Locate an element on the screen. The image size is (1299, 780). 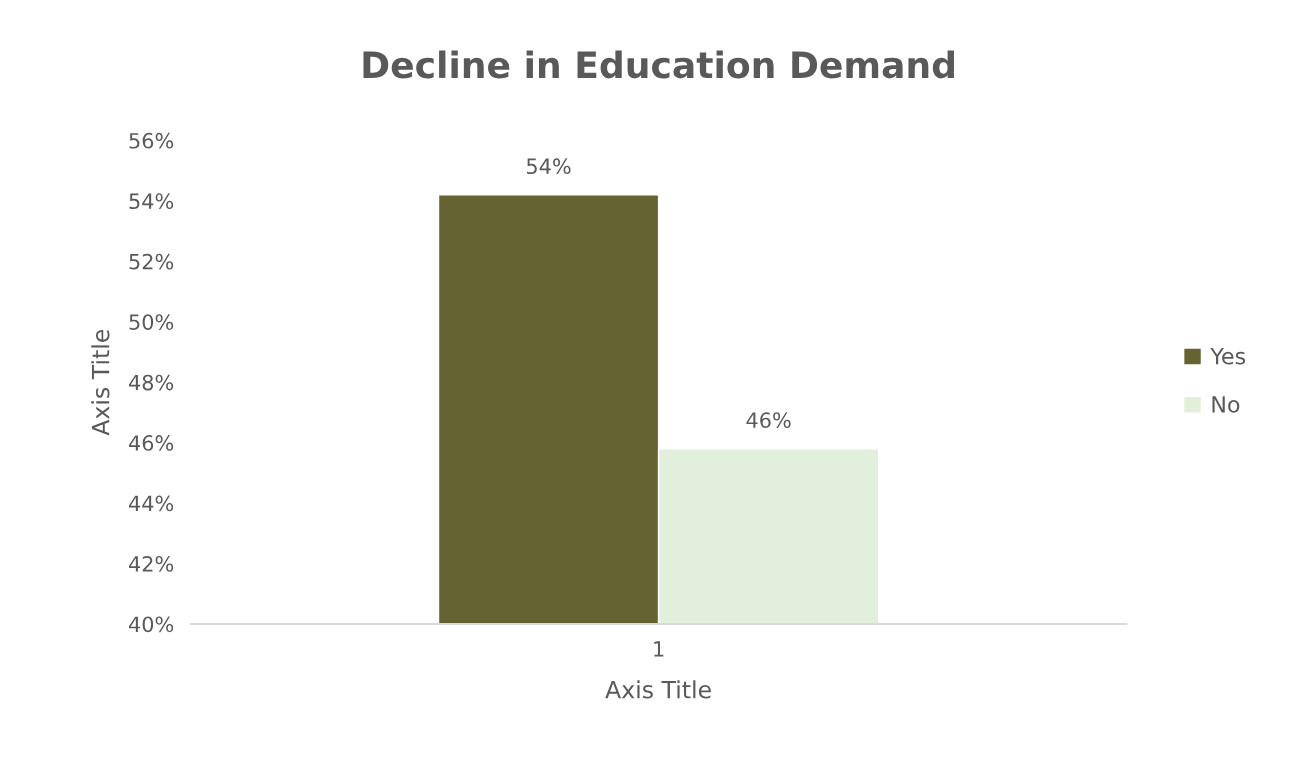
data-label: 46% is located at coordinates (768, 420).